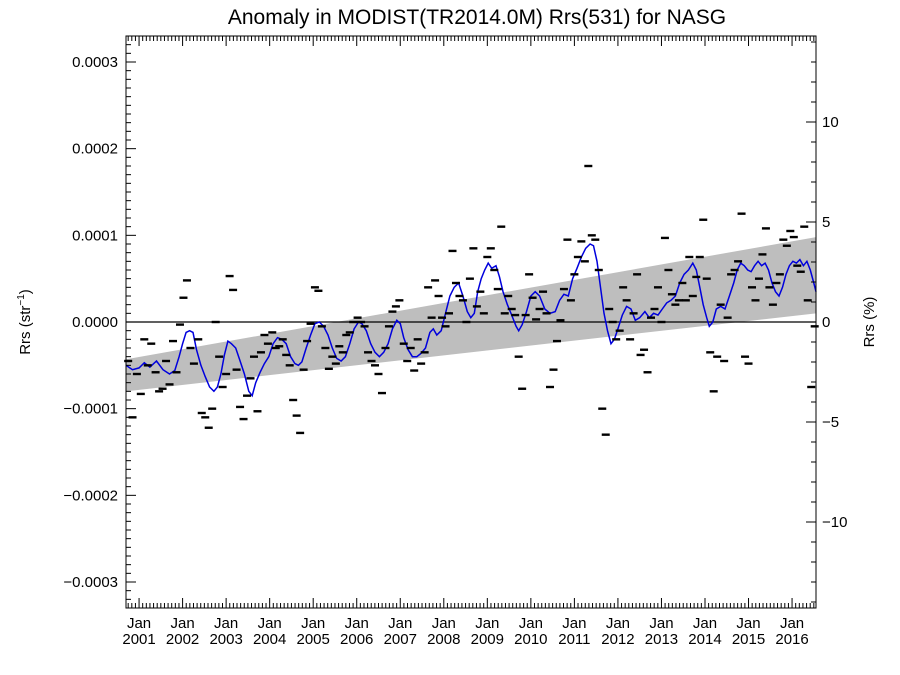 The image size is (900, 675). I want to click on y-tick-label: −0.0002, so click(90, 495).